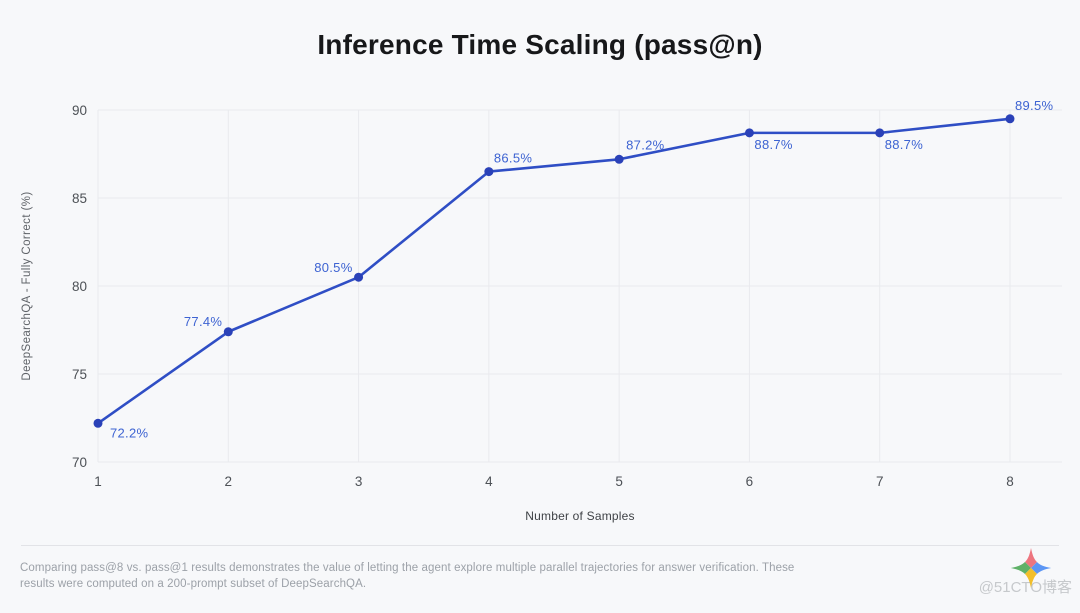  What do you see at coordinates (79, 110) in the screenshot?
I see `y-tick-label: 90` at bounding box center [79, 110].